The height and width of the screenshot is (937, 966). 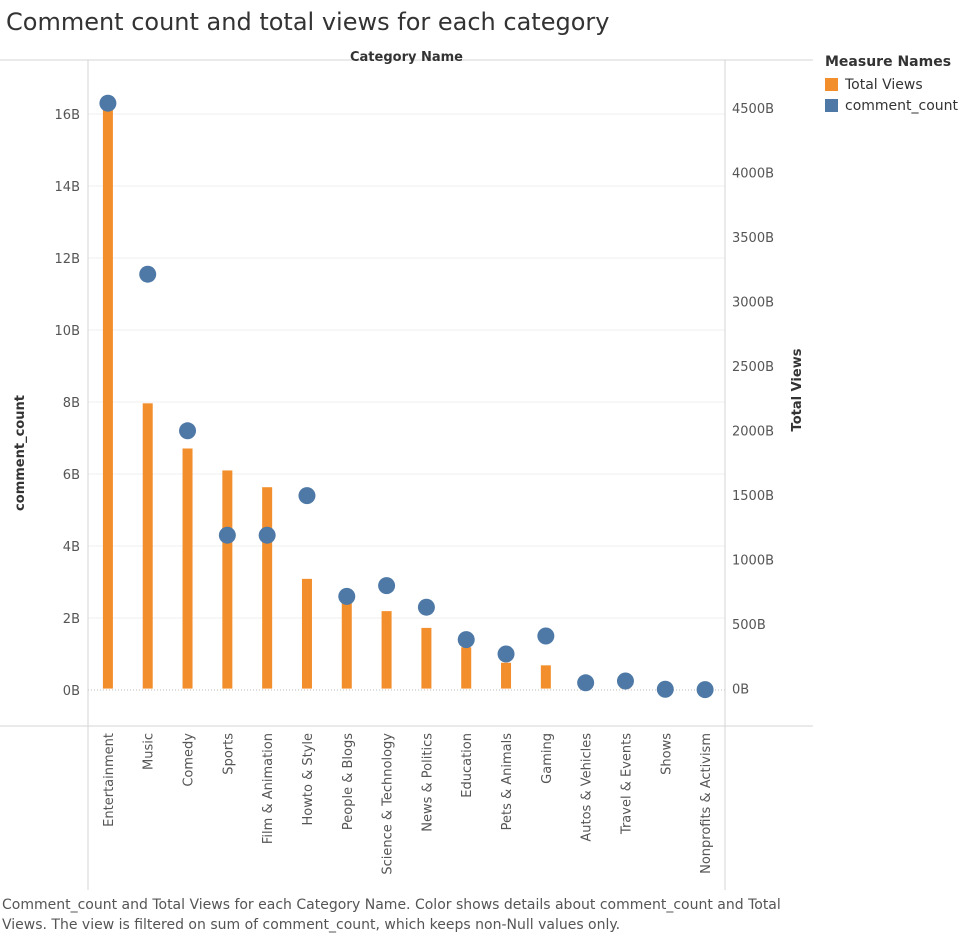 What do you see at coordinates (902, 105) in the screenshot?
I see `legend-label-comment-count: comment_count` at bounding box center [902, 105].